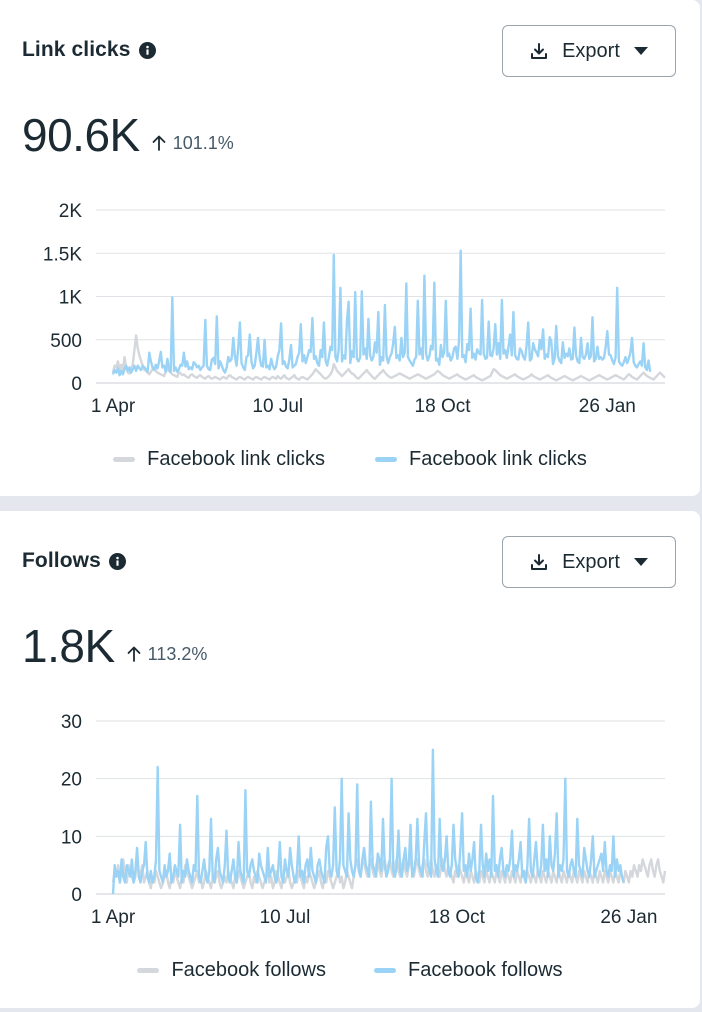 Image resolution: width=702 pixels, height=1012 pixels. Describe the element at coordinates (66, 341) in the screenshot. I see `y-tick-label: 500` at that location.